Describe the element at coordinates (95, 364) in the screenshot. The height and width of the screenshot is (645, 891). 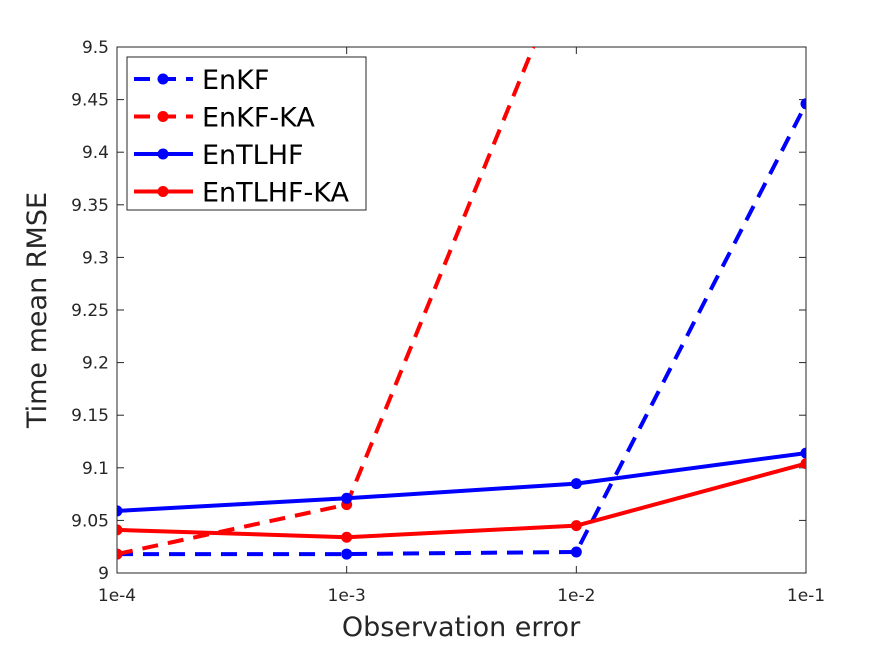
I see `y-tick-label: 9.2` at that location.